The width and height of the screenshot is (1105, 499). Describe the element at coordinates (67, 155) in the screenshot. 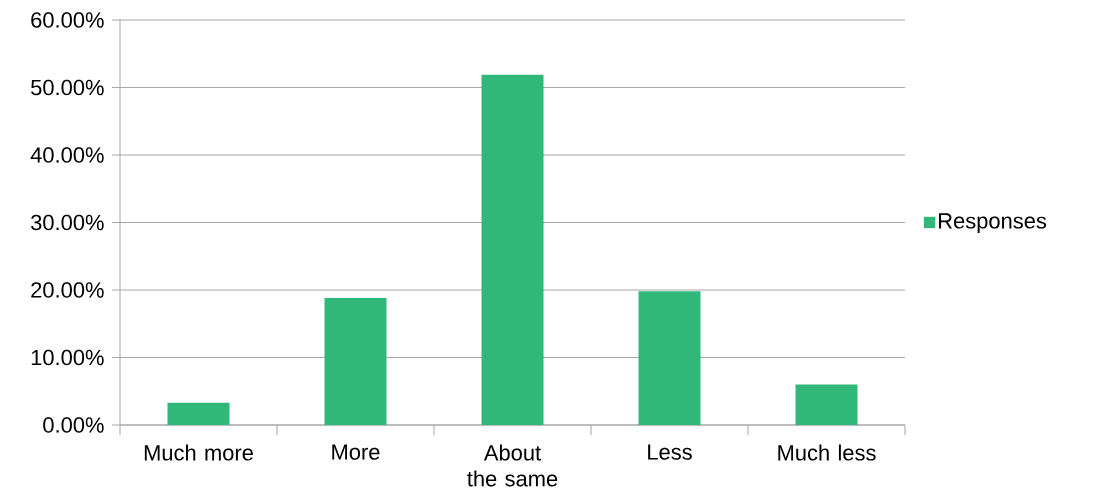

I see `y-tick-label: 40.00%` at that location.